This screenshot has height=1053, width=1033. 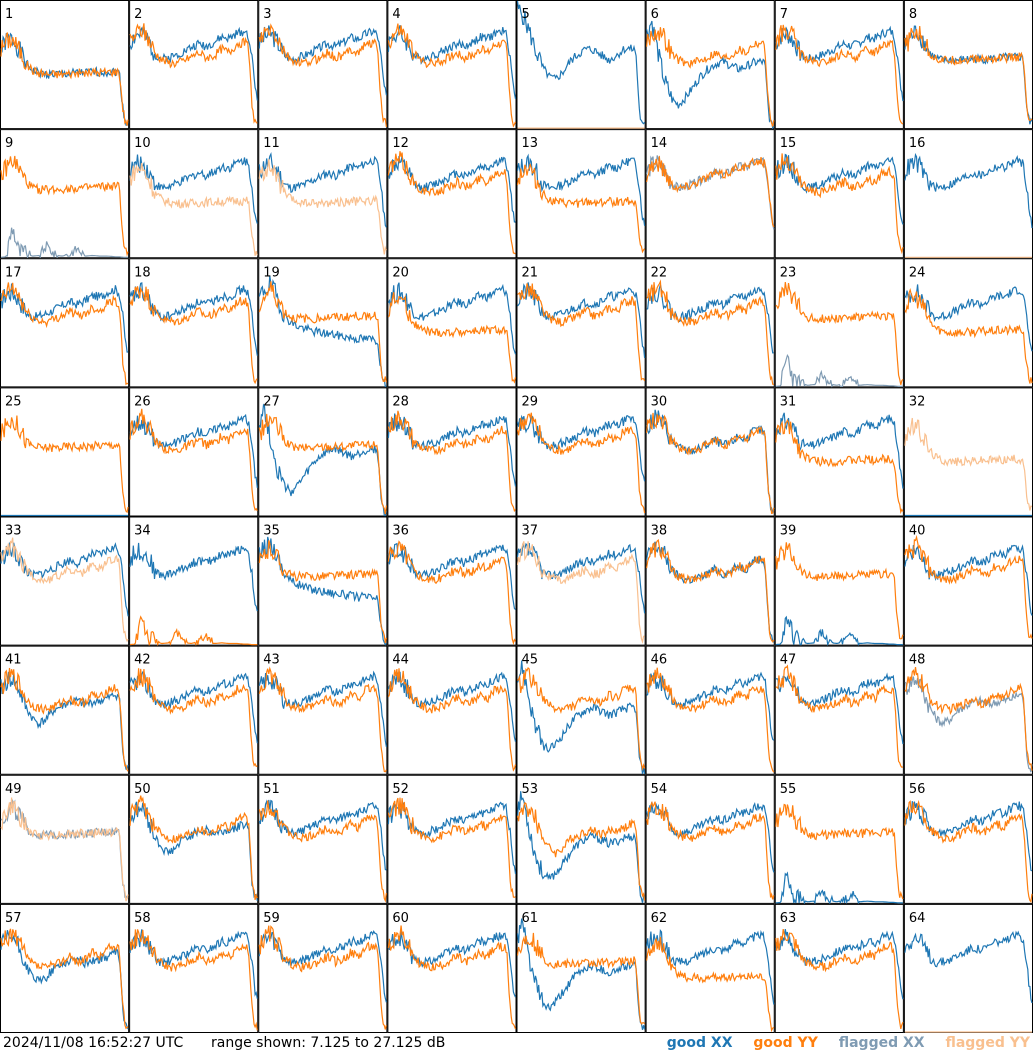 I want to click on panel-label: 53, so click(x=530, y=789).